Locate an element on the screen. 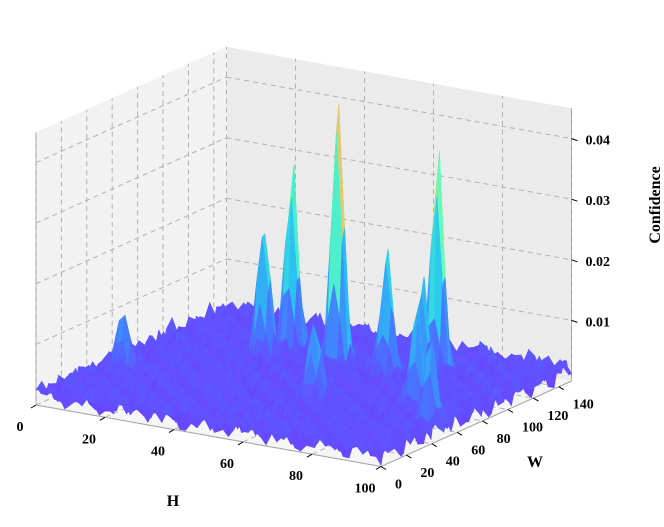 This screenshot has height=527, width=664. y-tick-label: 80 is located at coordinates (504, 439).